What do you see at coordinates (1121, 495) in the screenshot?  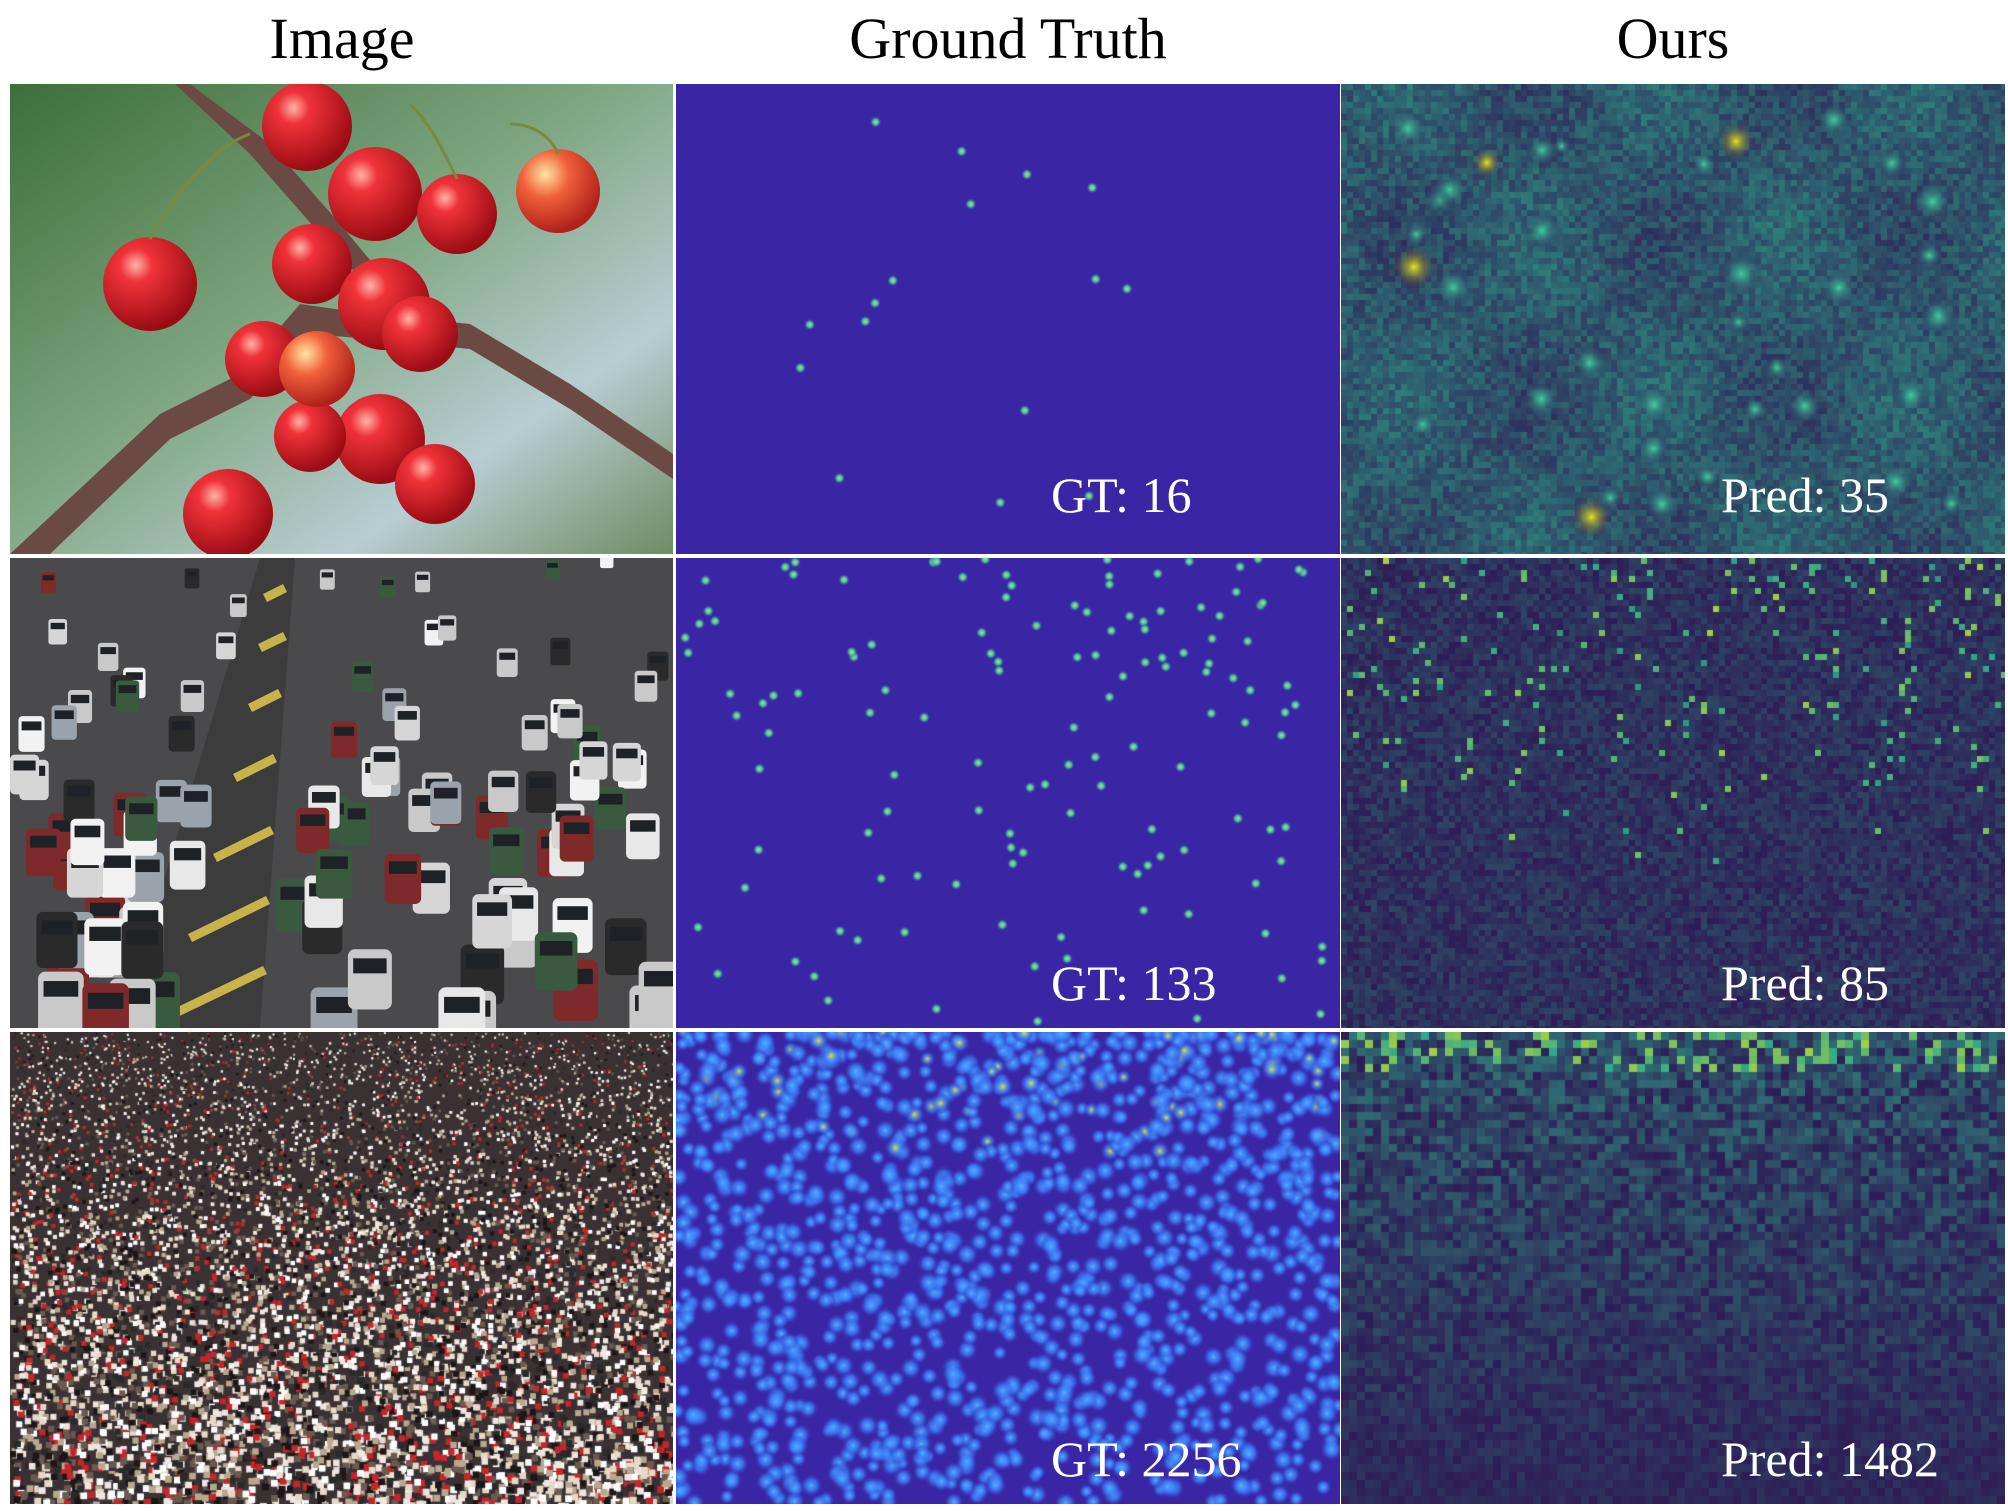 I see `gt-count-label: GT: 16` at bounding box center [1121, 495].